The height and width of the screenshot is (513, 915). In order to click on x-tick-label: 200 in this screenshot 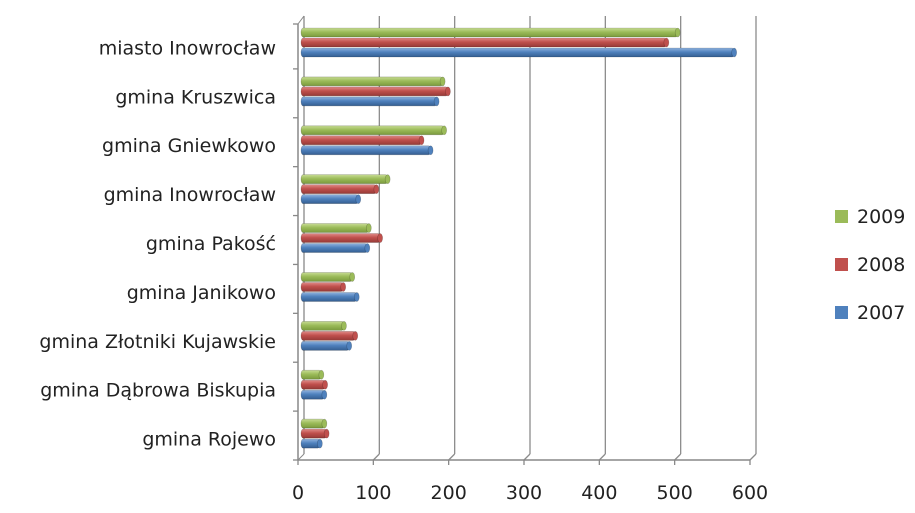, I will do `click(449, 493)`.